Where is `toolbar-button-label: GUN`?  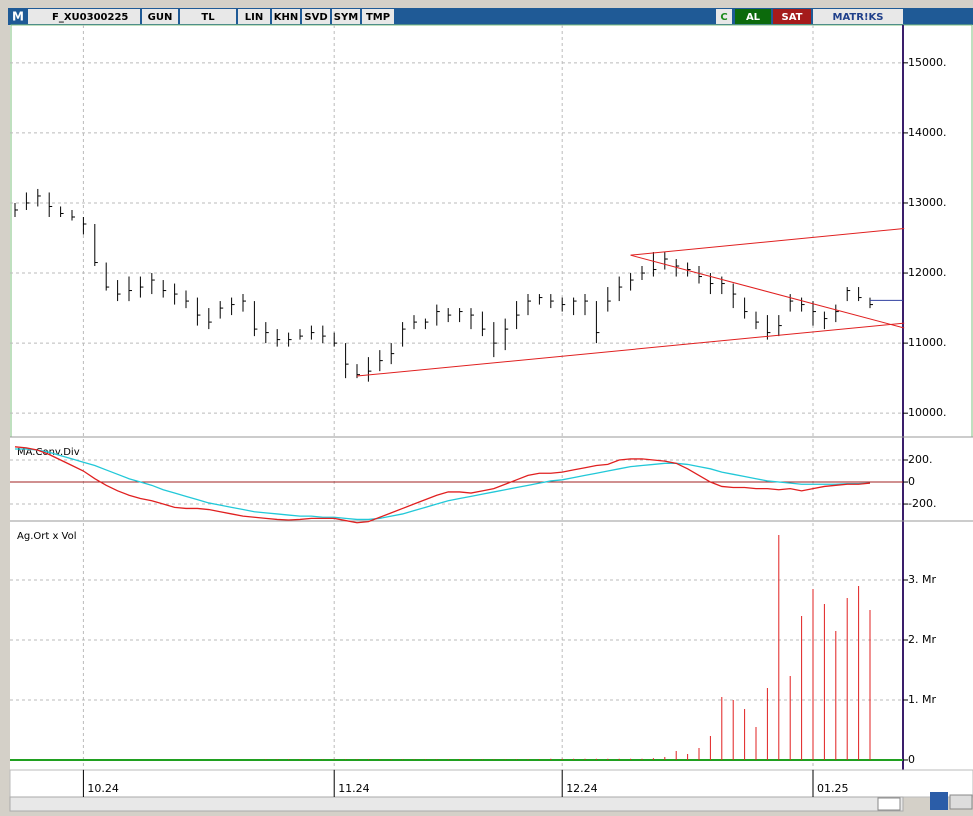 toolbar-button-label: GUN is located at coordinates (160, 17).